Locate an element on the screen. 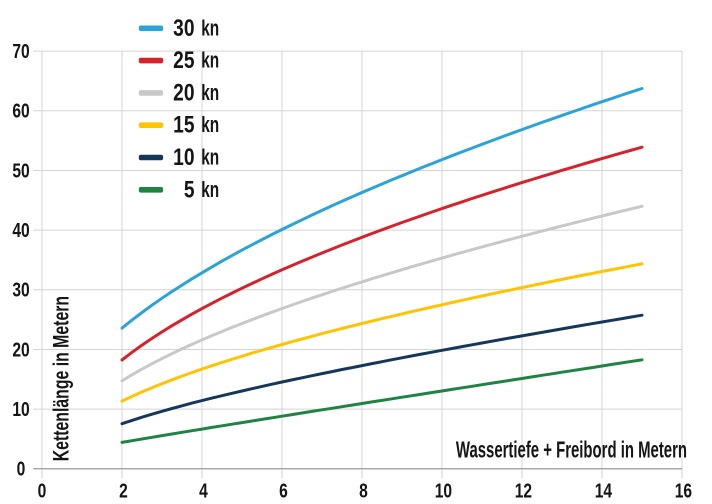 The image size is (712, 504). svg-text: 15 is located at coordinates (183, 125).